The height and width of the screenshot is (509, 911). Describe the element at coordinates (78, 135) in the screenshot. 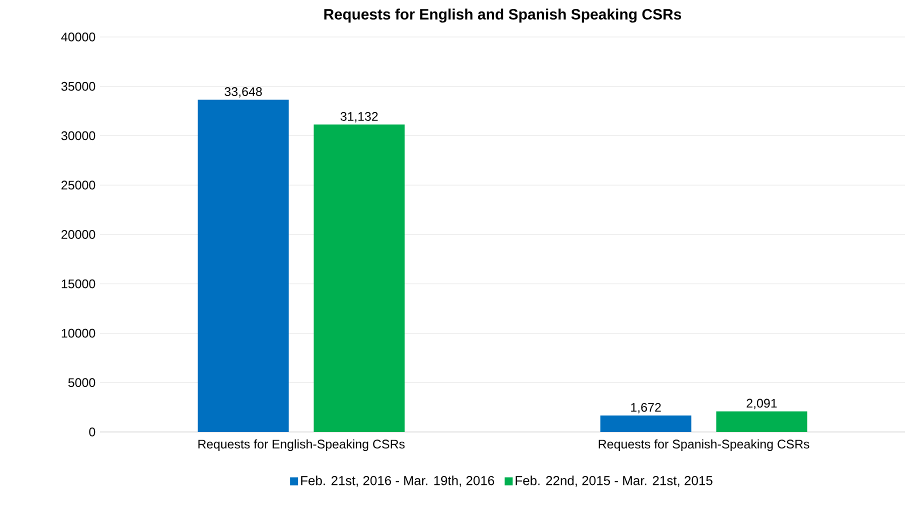

I see `y-tick-label: 30000` at that location.